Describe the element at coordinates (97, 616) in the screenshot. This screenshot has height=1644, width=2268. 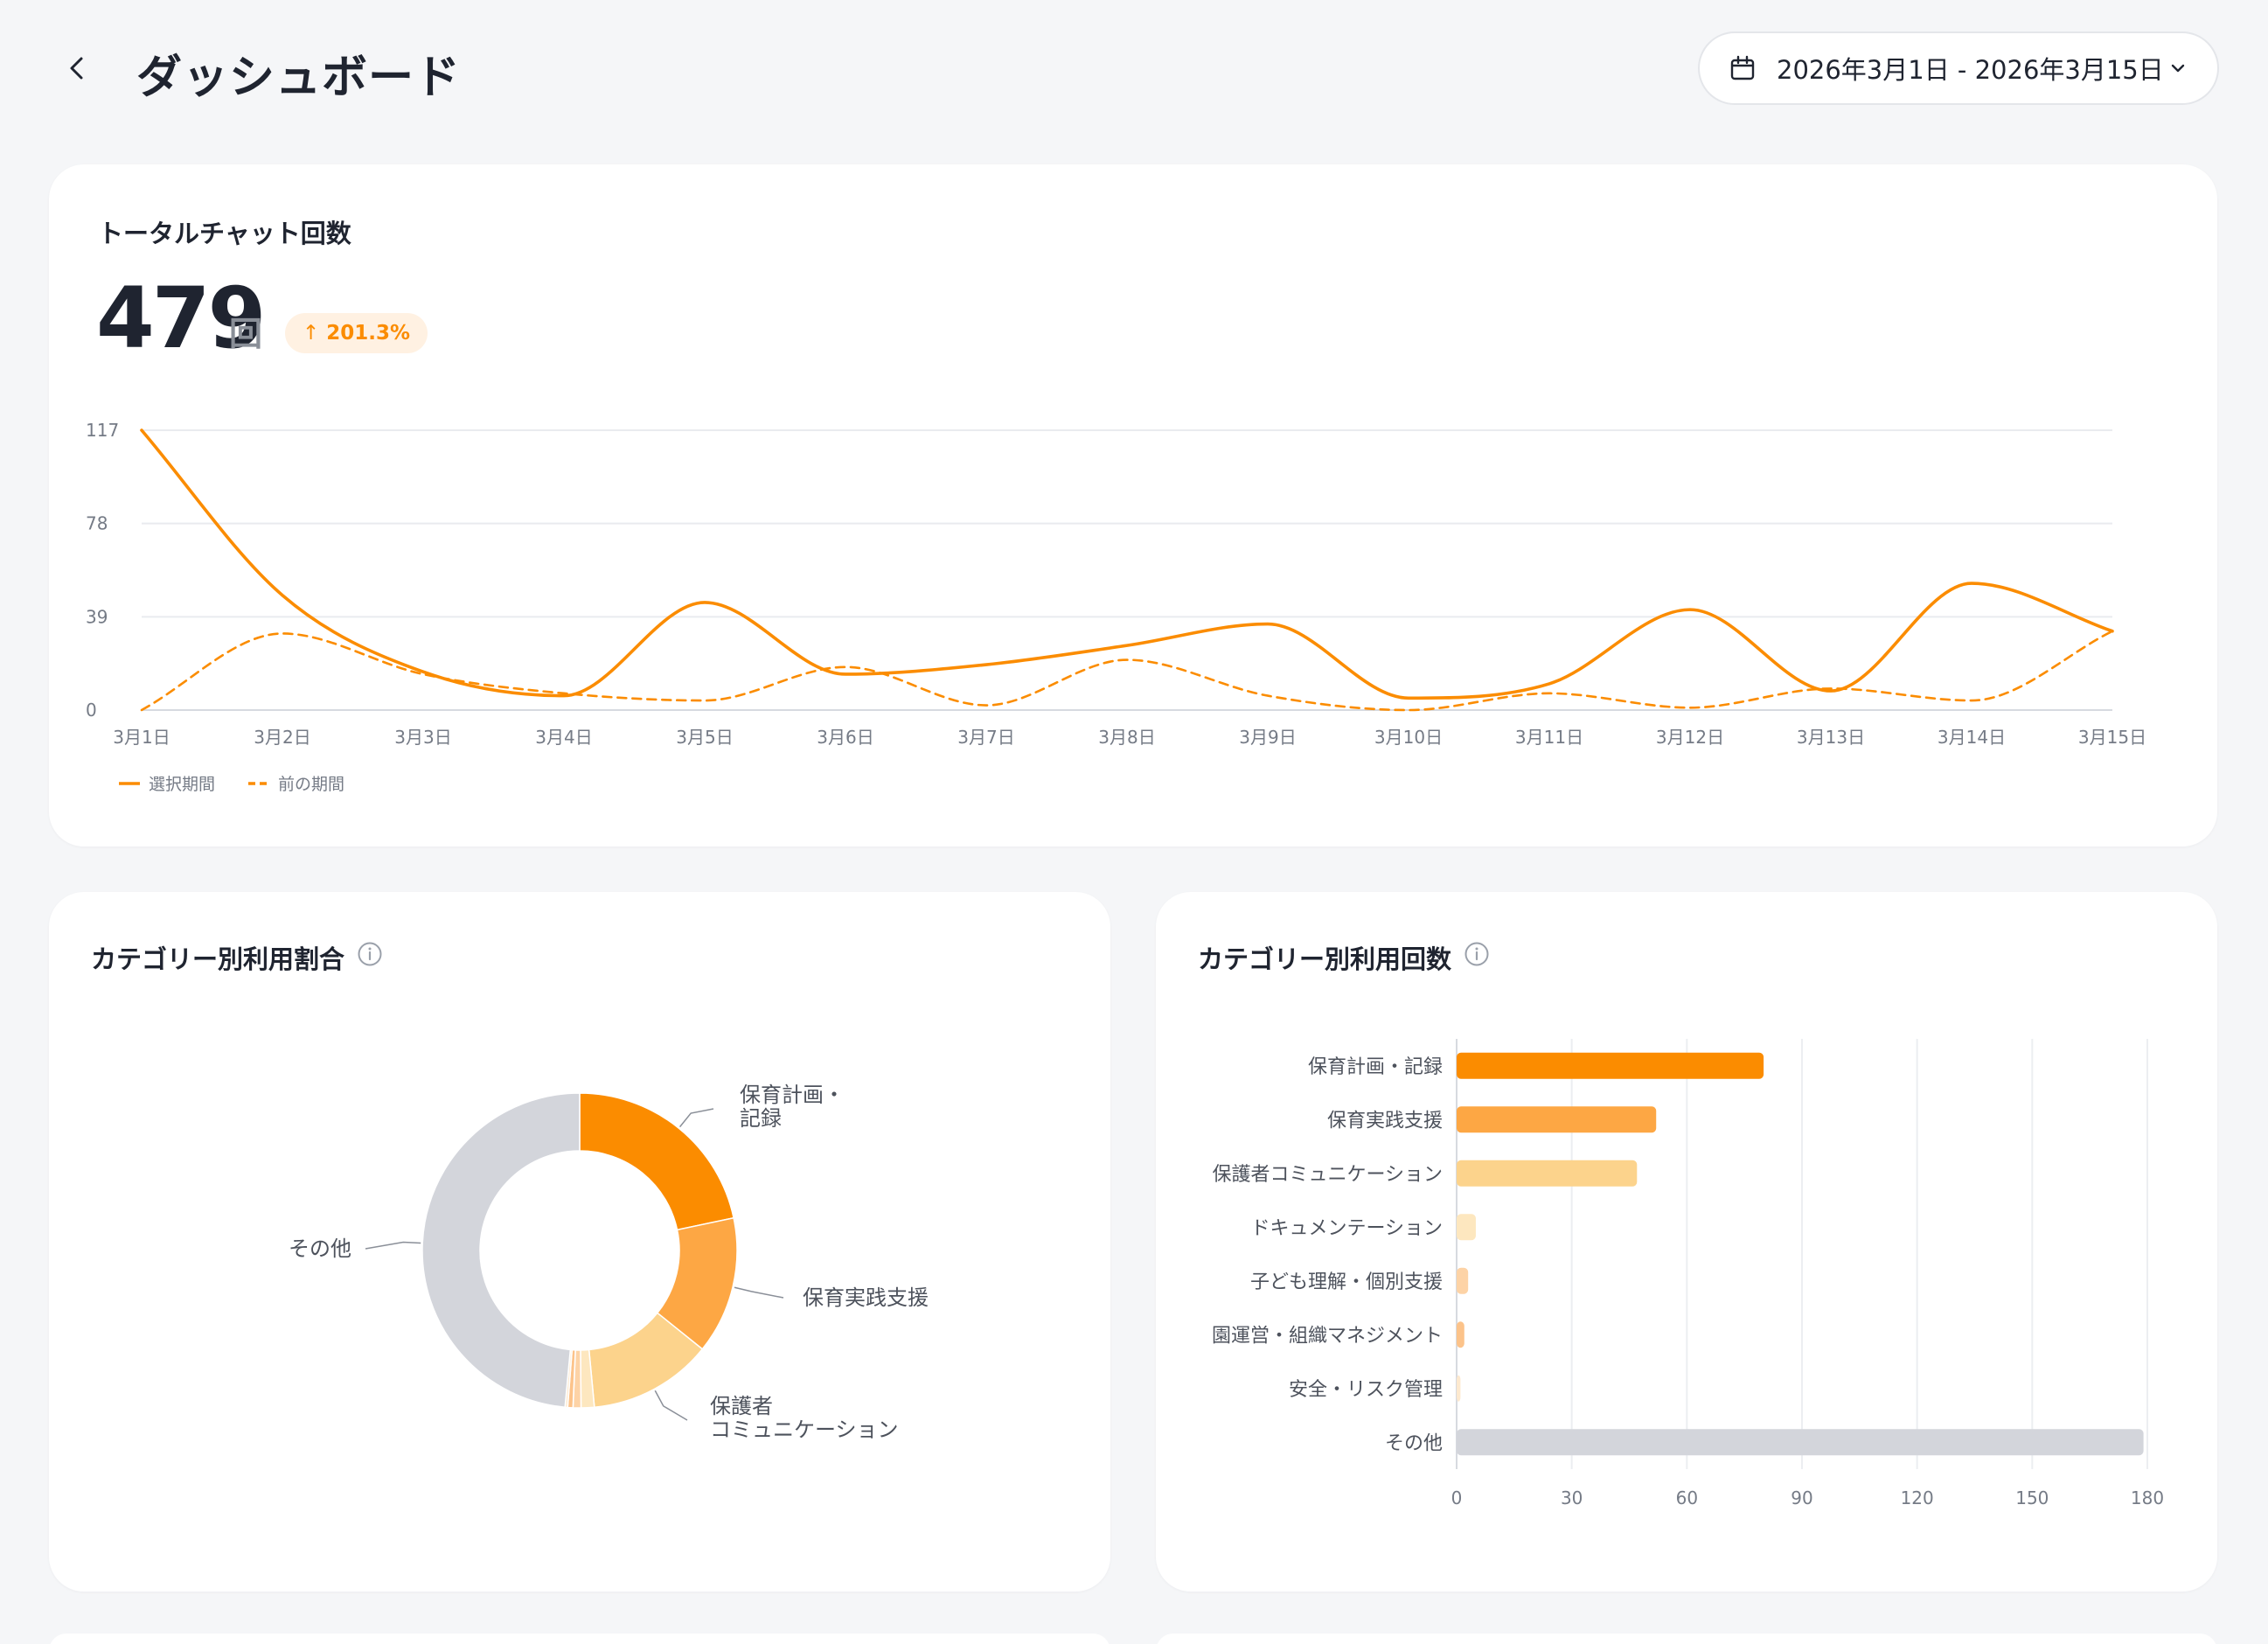
I see `y-tick-label: 39` at that location.